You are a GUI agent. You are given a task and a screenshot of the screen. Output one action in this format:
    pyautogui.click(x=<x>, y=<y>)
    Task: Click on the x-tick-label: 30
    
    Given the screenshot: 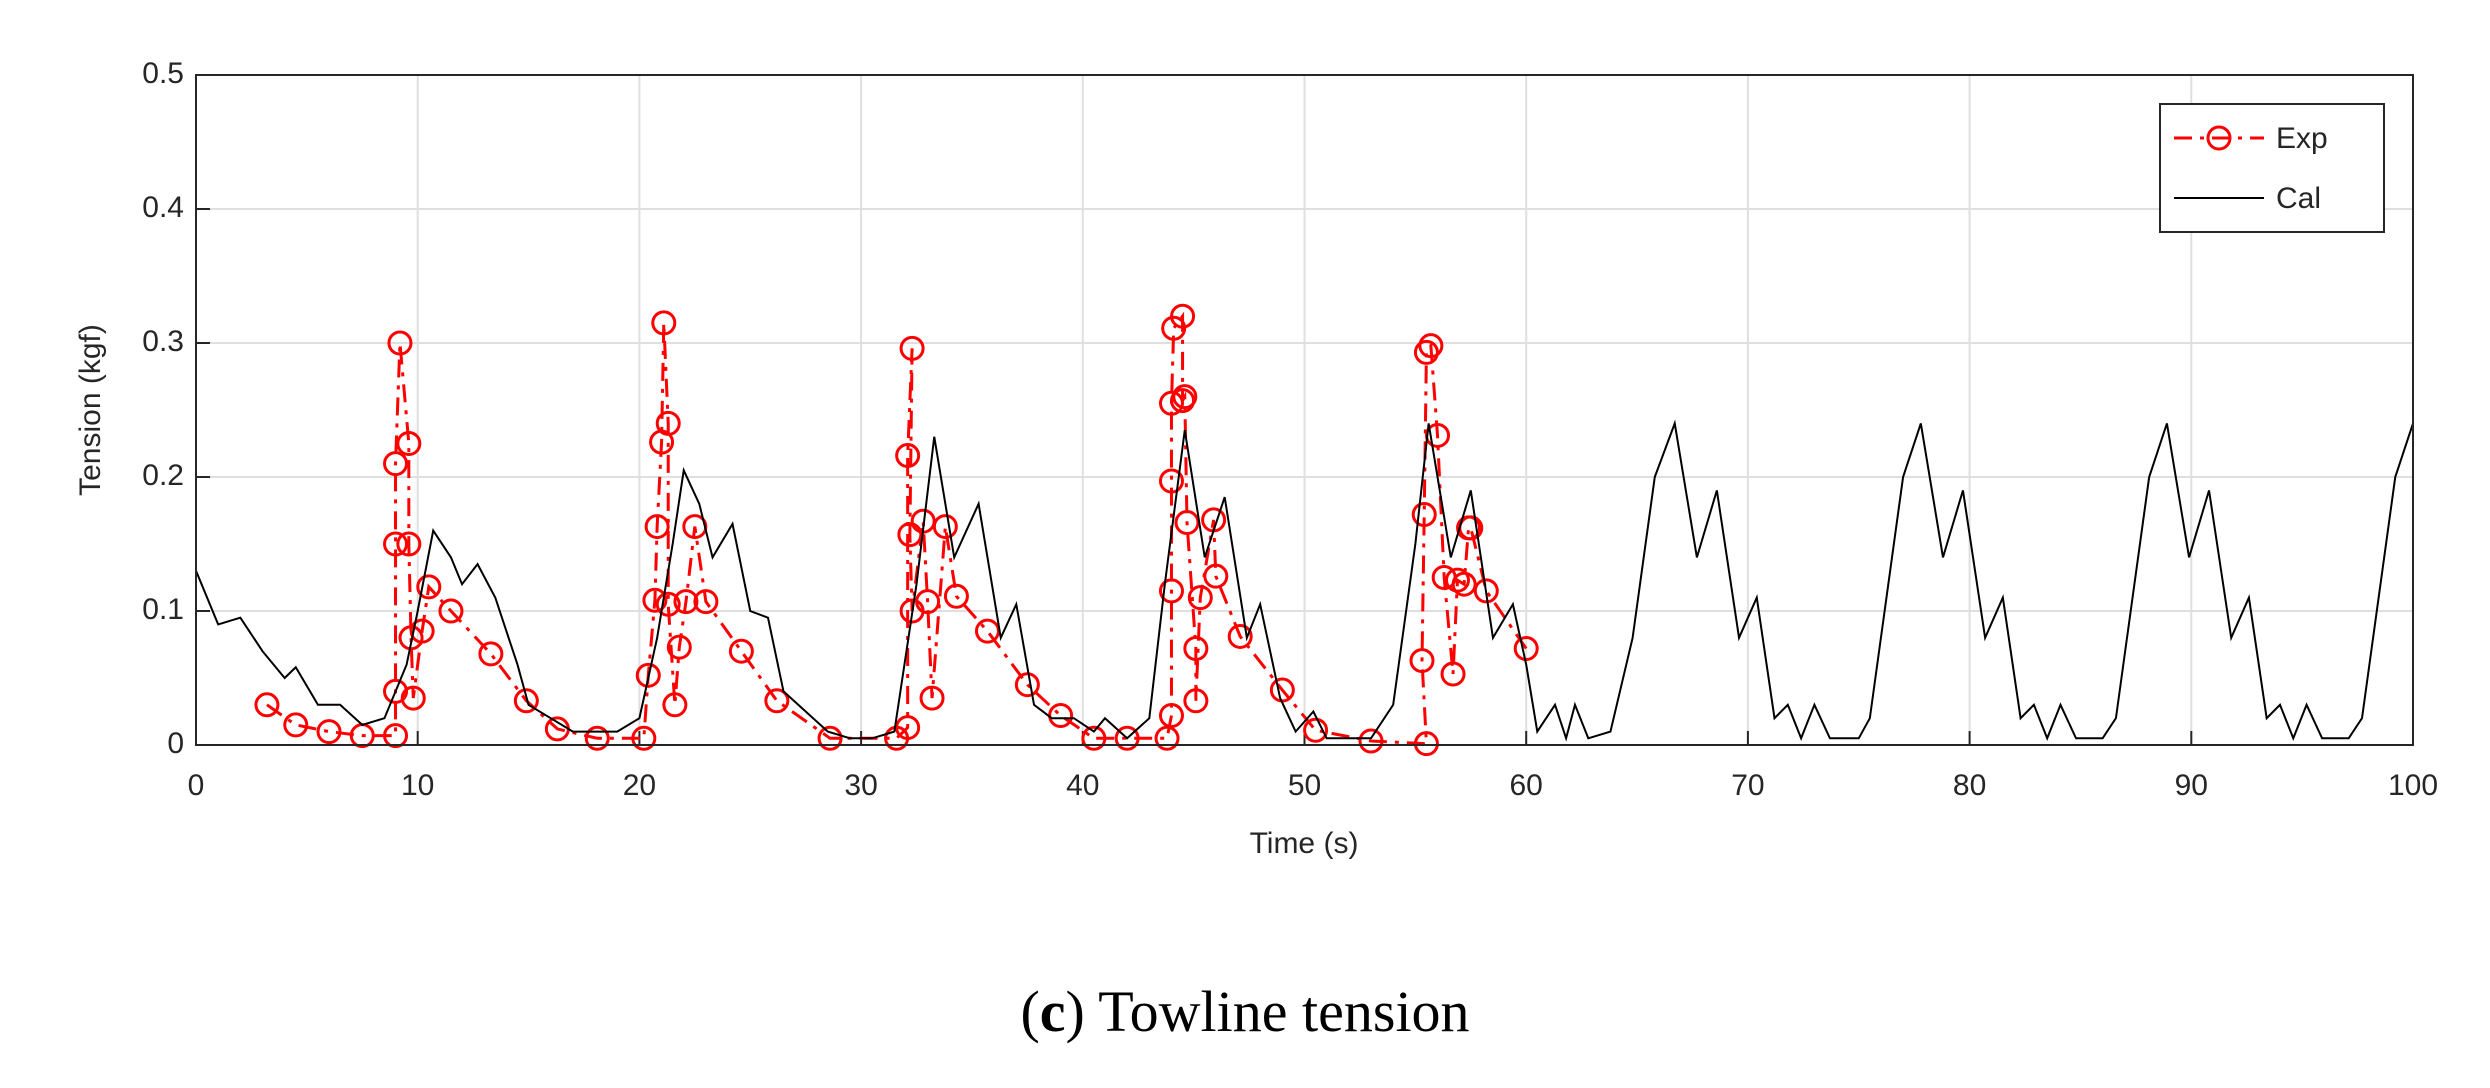 What is the action you would take?
    pyautogui.click(x=860, y=785)
    